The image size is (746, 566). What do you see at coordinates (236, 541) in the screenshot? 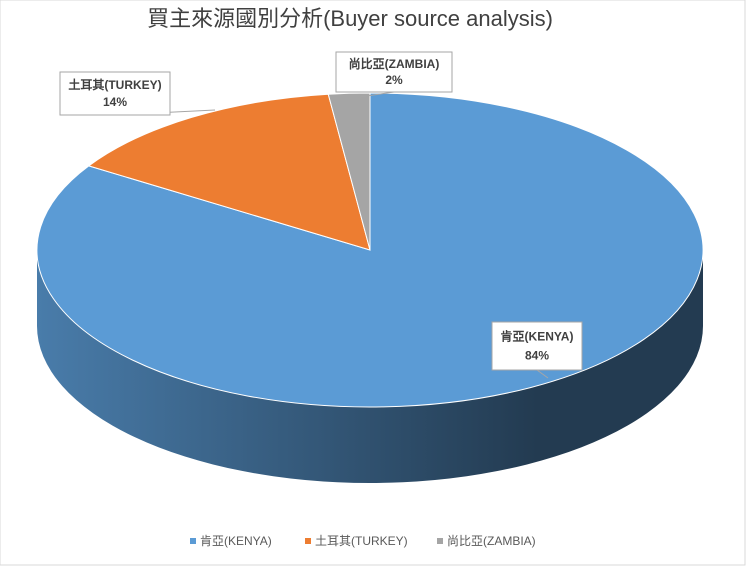
I see `legend-label: 肯亞(KENYA)` at bounding box center [236, 541].